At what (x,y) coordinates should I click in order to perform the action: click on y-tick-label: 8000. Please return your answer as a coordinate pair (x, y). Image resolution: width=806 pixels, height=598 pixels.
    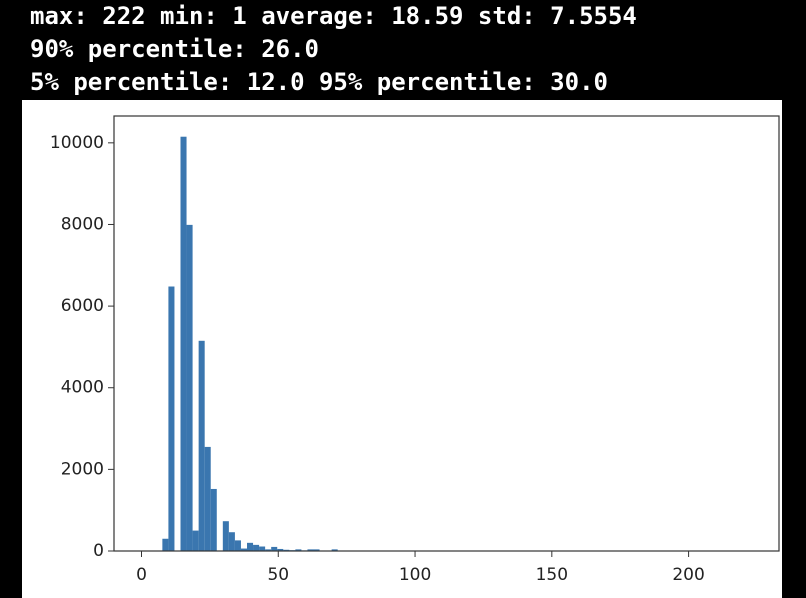
    Looking at the image, I should click on (82, 224).